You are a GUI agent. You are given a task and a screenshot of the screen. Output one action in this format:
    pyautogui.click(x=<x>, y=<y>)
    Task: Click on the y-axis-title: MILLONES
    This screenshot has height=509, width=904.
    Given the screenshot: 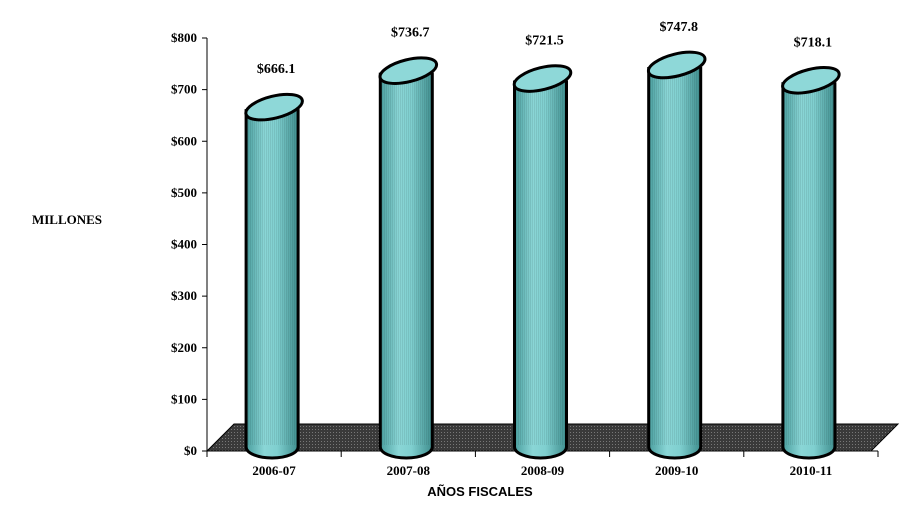 What is the action you would take?
    pyautogui.click(x=67, y=219)
    